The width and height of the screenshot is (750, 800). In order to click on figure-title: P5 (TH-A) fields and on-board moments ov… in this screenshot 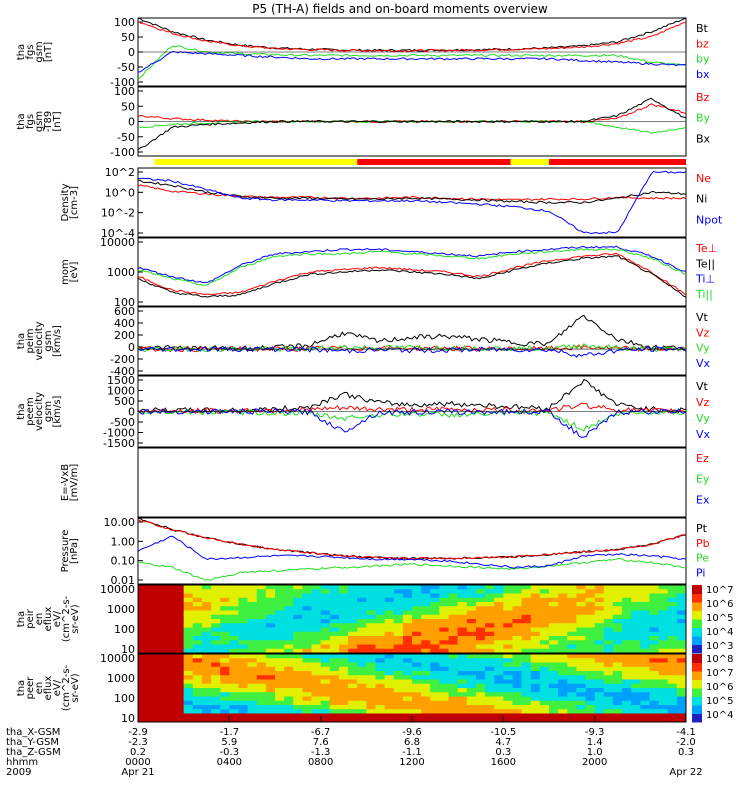, I will do `click(400, 9)`.